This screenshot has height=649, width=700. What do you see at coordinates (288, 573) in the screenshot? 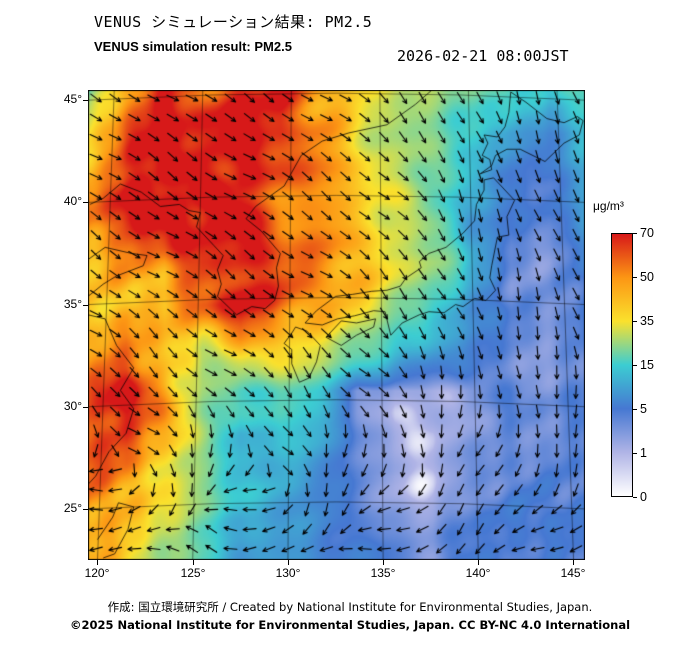
I see `longitude-tick-label: 130°` at bounding box center [288, 573].